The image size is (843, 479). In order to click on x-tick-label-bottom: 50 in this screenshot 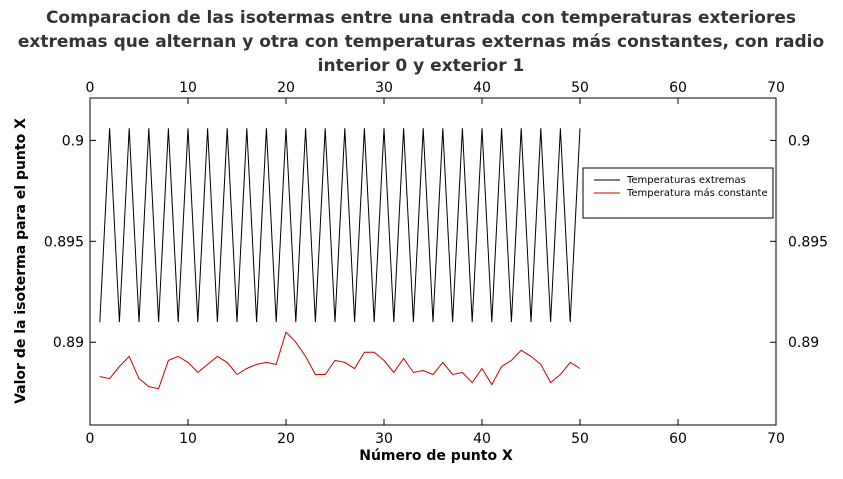, I will do `click(580, 439)`.